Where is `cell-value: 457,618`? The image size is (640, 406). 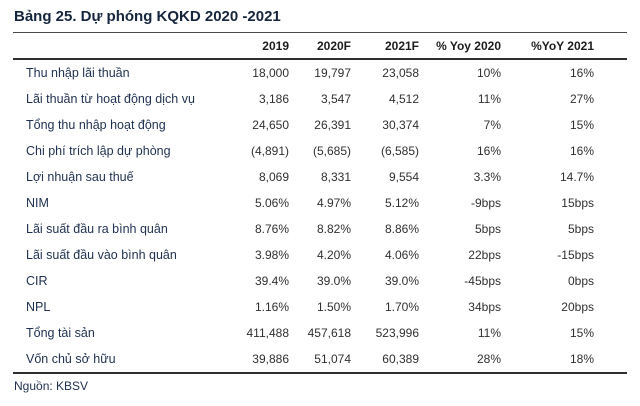 cell-value: 457,618 is located at coordinates (329, 333).